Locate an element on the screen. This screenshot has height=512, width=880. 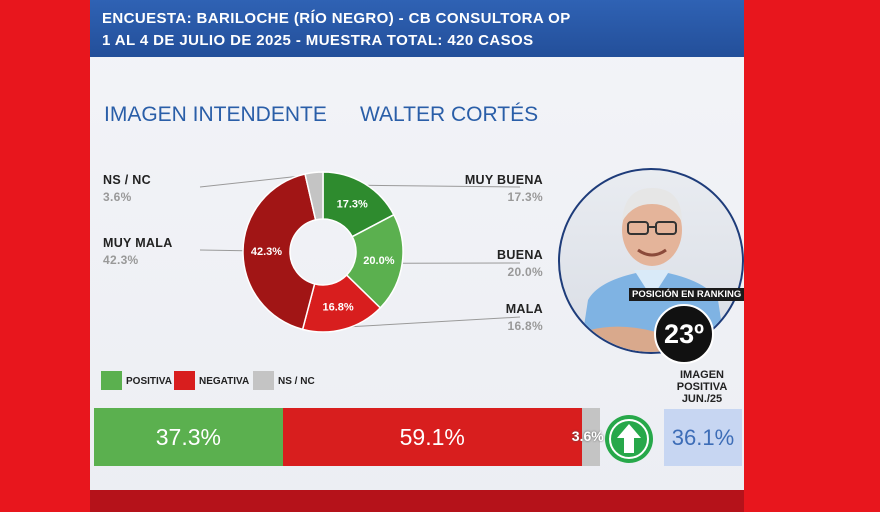
slice-buena is located at coordinates (374, 261).